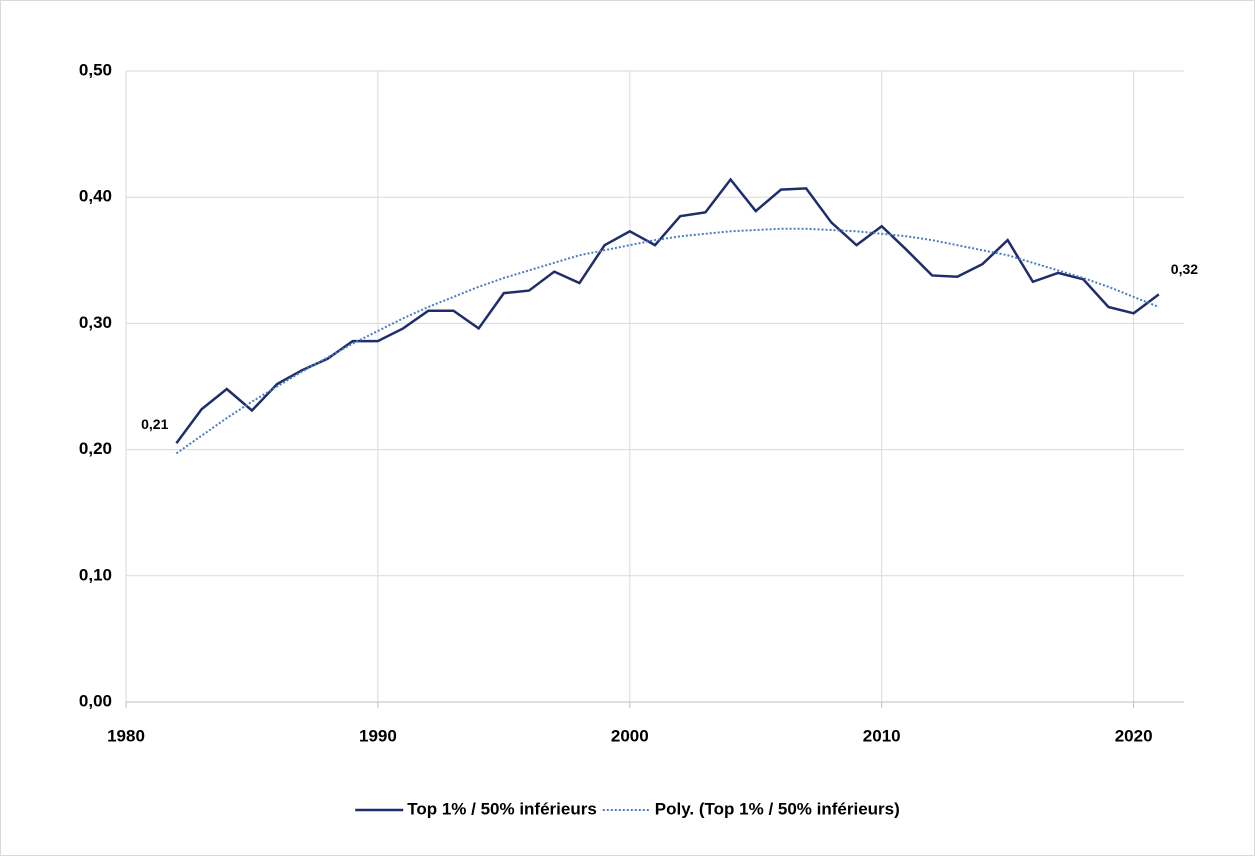  I want to click on x-tick-label: 2000, so click(630, 735).